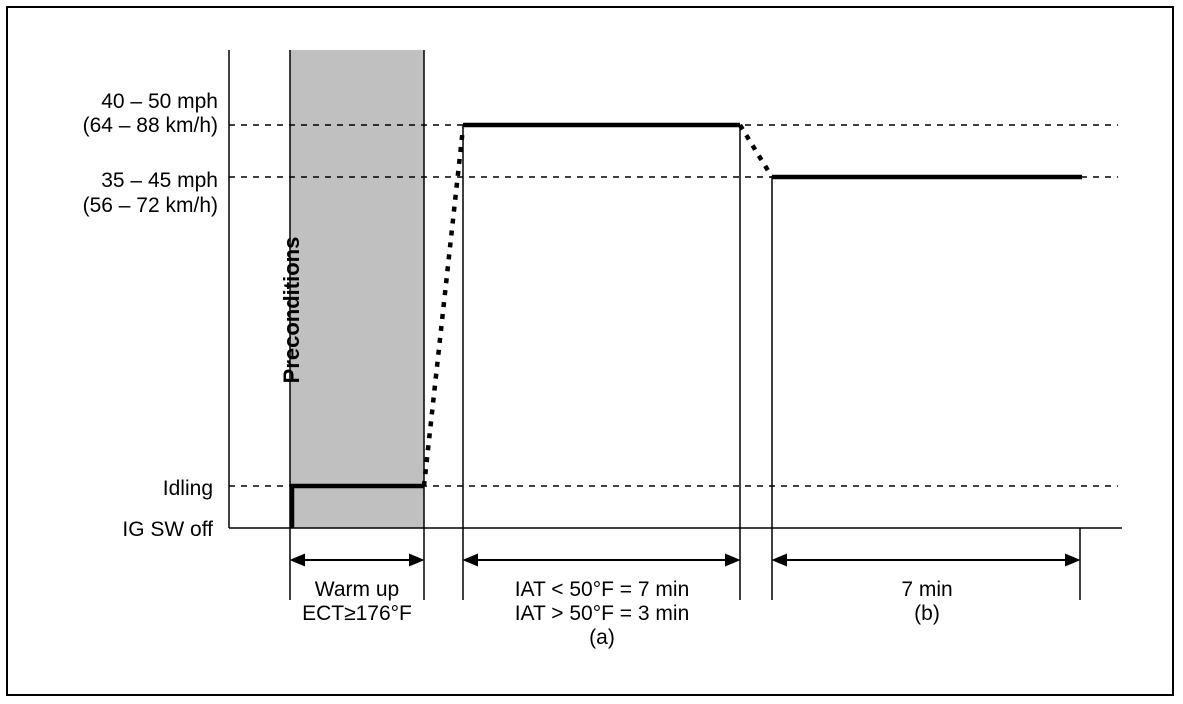 The image size is (1183, 704). I want to click on preconditions-shade, so click(357, 289).